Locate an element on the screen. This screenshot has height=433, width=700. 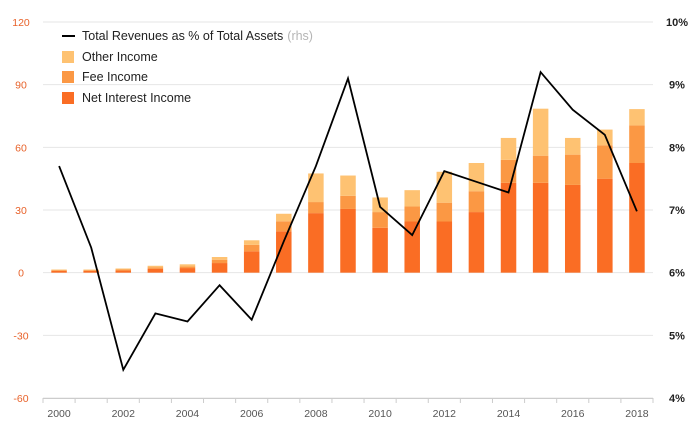
legend-item-other-income: Other Income is located at coordinates (187, 57).